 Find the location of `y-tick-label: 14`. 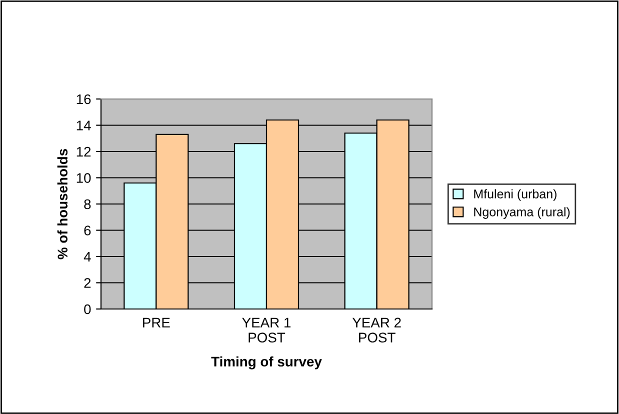

y-tick-label: 14 is located at coordinates (83, 125).